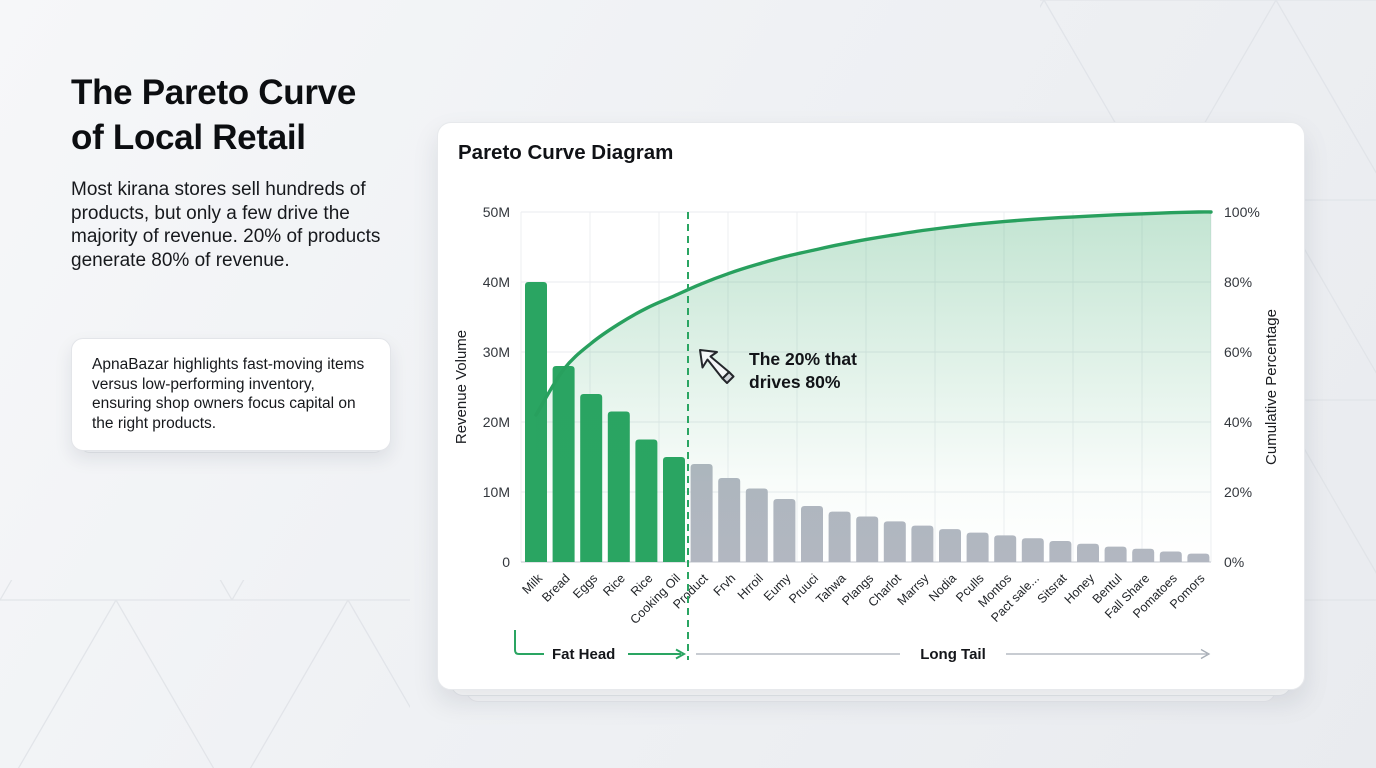 The width and height of the screenshot is (1376, 768). What do you see at coordinates (614, 585) in the screenshot?
I see `x-axis-category-label: Rice` at bounding box center [614, 585].